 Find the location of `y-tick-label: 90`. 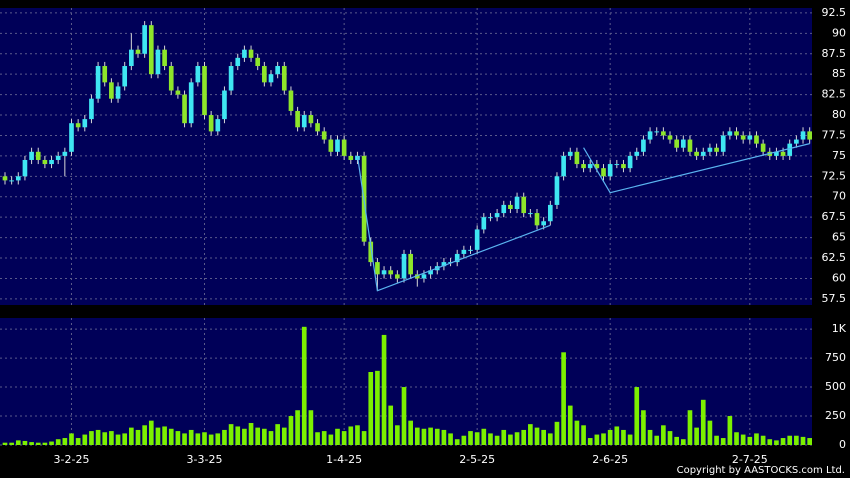

y-tick-label: 90 is located at coordinates (839, 32).